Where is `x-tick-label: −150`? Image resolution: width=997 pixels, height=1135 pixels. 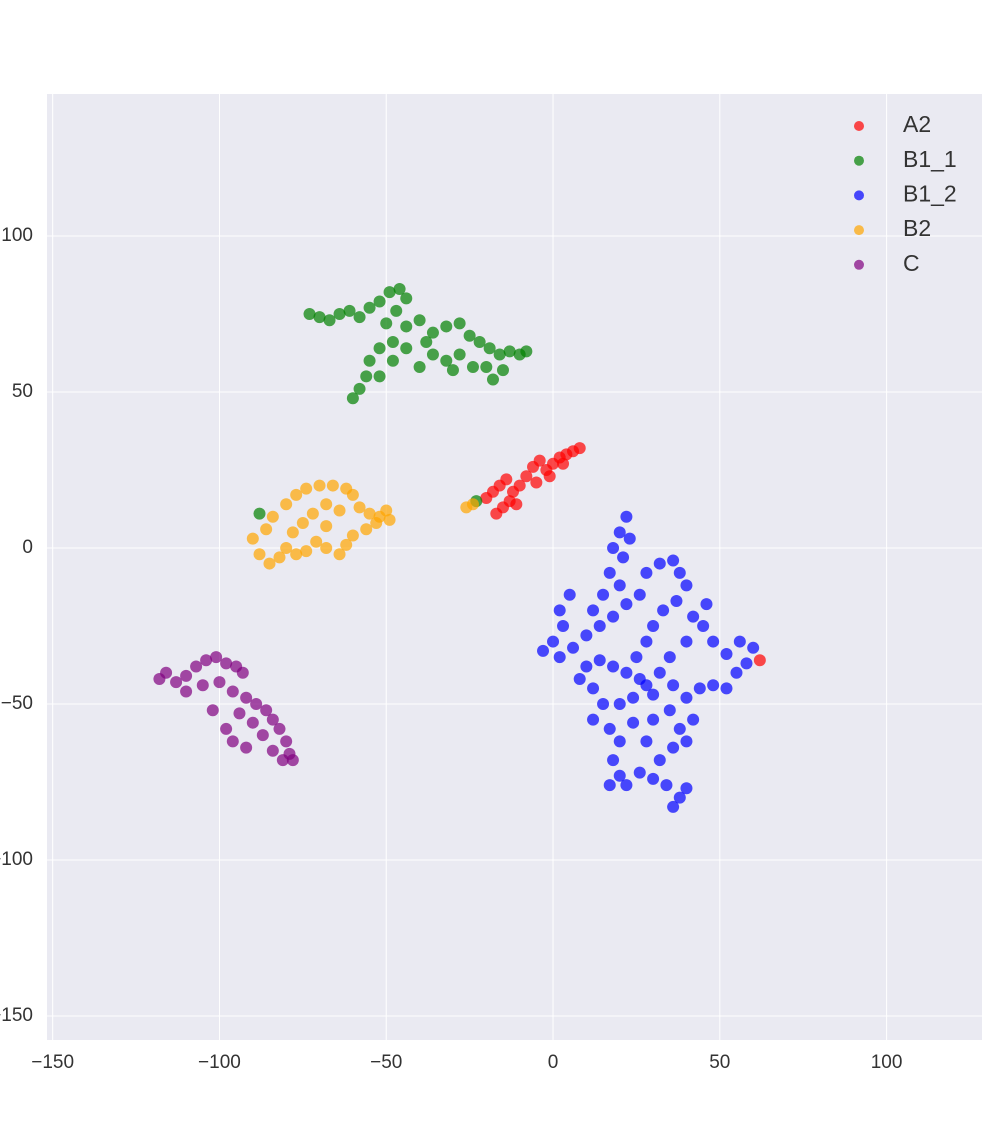
x-tick-label: −150 is located at coordinates (52, 1062).